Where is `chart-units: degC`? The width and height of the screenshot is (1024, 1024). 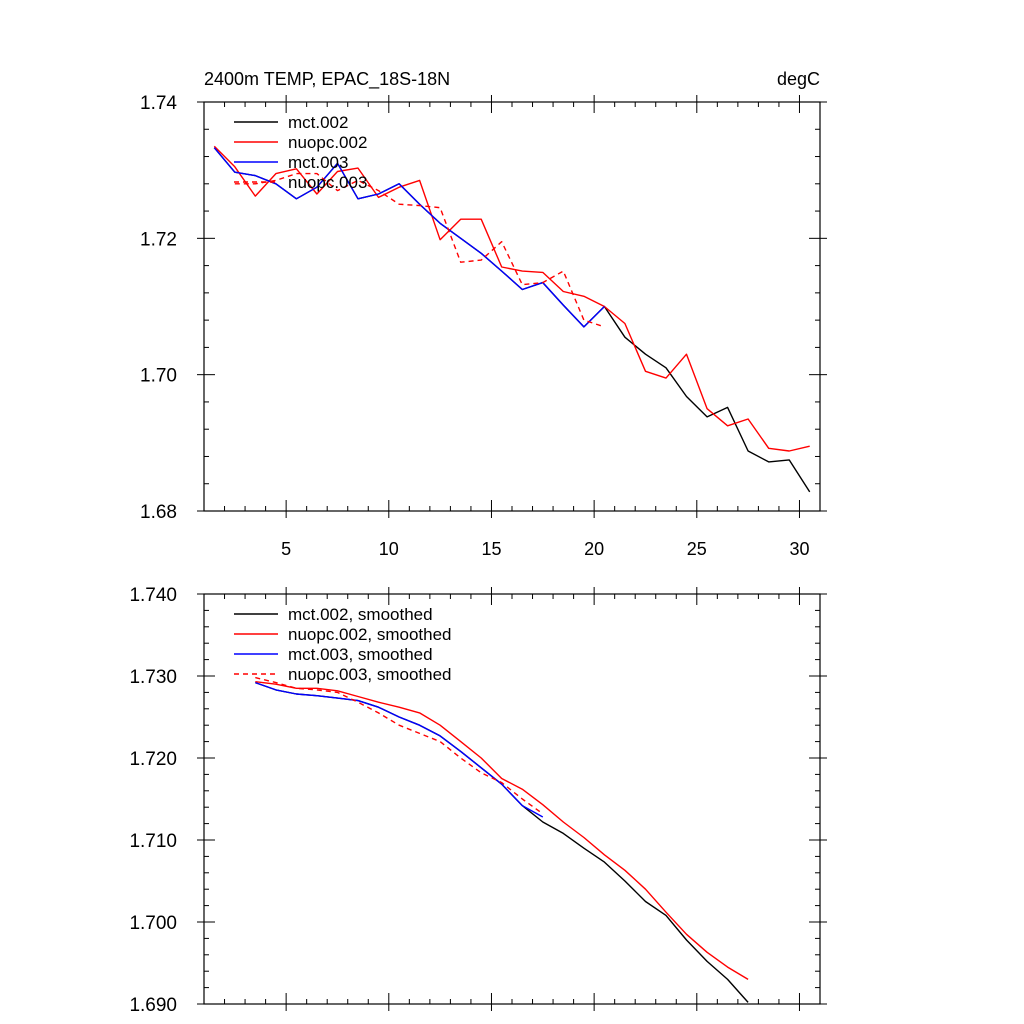
chart-units: degC is located at coordinates (798, 79).